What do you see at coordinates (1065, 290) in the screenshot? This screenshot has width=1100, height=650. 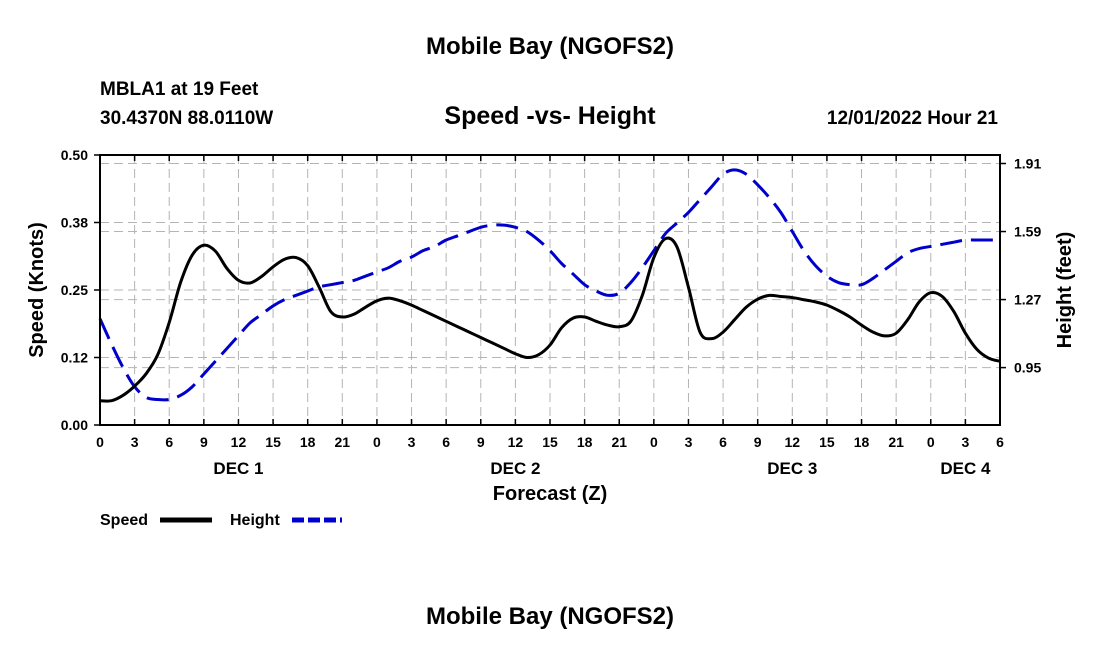 I see `y-axis-label-right: Height (feet)` at bounding box center [1065, 290].